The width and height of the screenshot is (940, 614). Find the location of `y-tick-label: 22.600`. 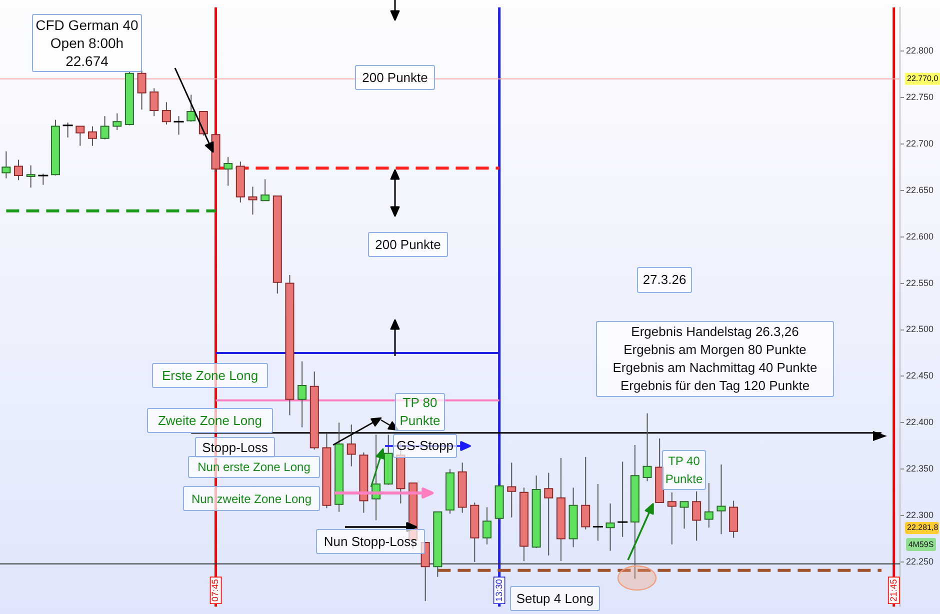

y-tick-label: 22.600 is located at coordinates (920, 236).